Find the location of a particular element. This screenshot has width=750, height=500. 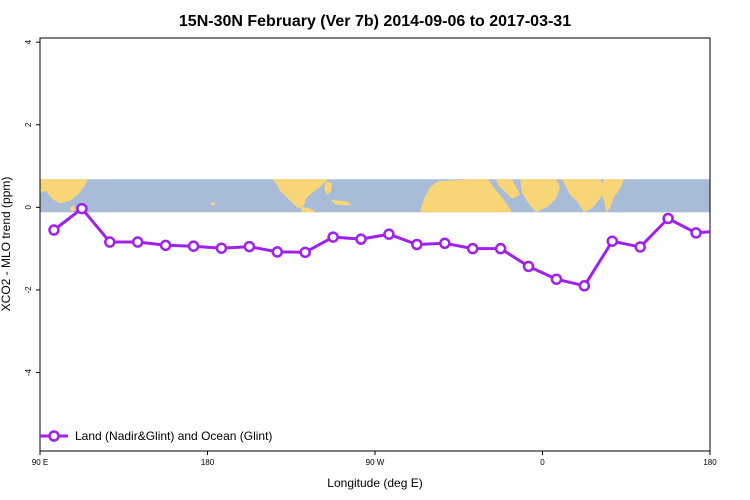

map-land-north-america is located at coordinates (300, 194).